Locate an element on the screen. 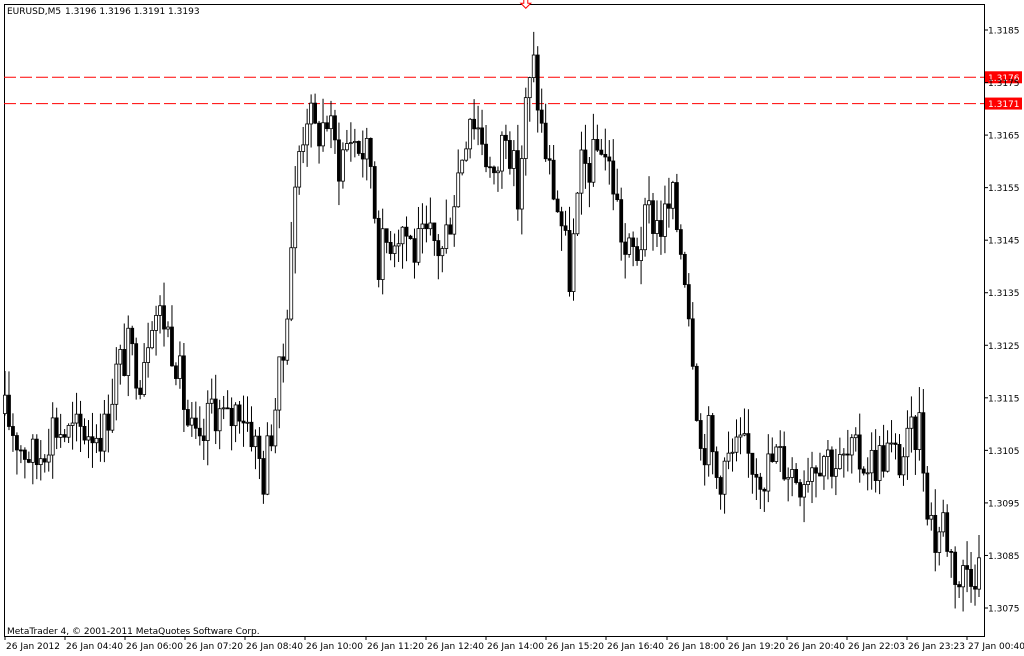 The height and width of the screenshot is (656, 1024). y-tick-label: 1.3085 is located at coordinates (1004, 557).